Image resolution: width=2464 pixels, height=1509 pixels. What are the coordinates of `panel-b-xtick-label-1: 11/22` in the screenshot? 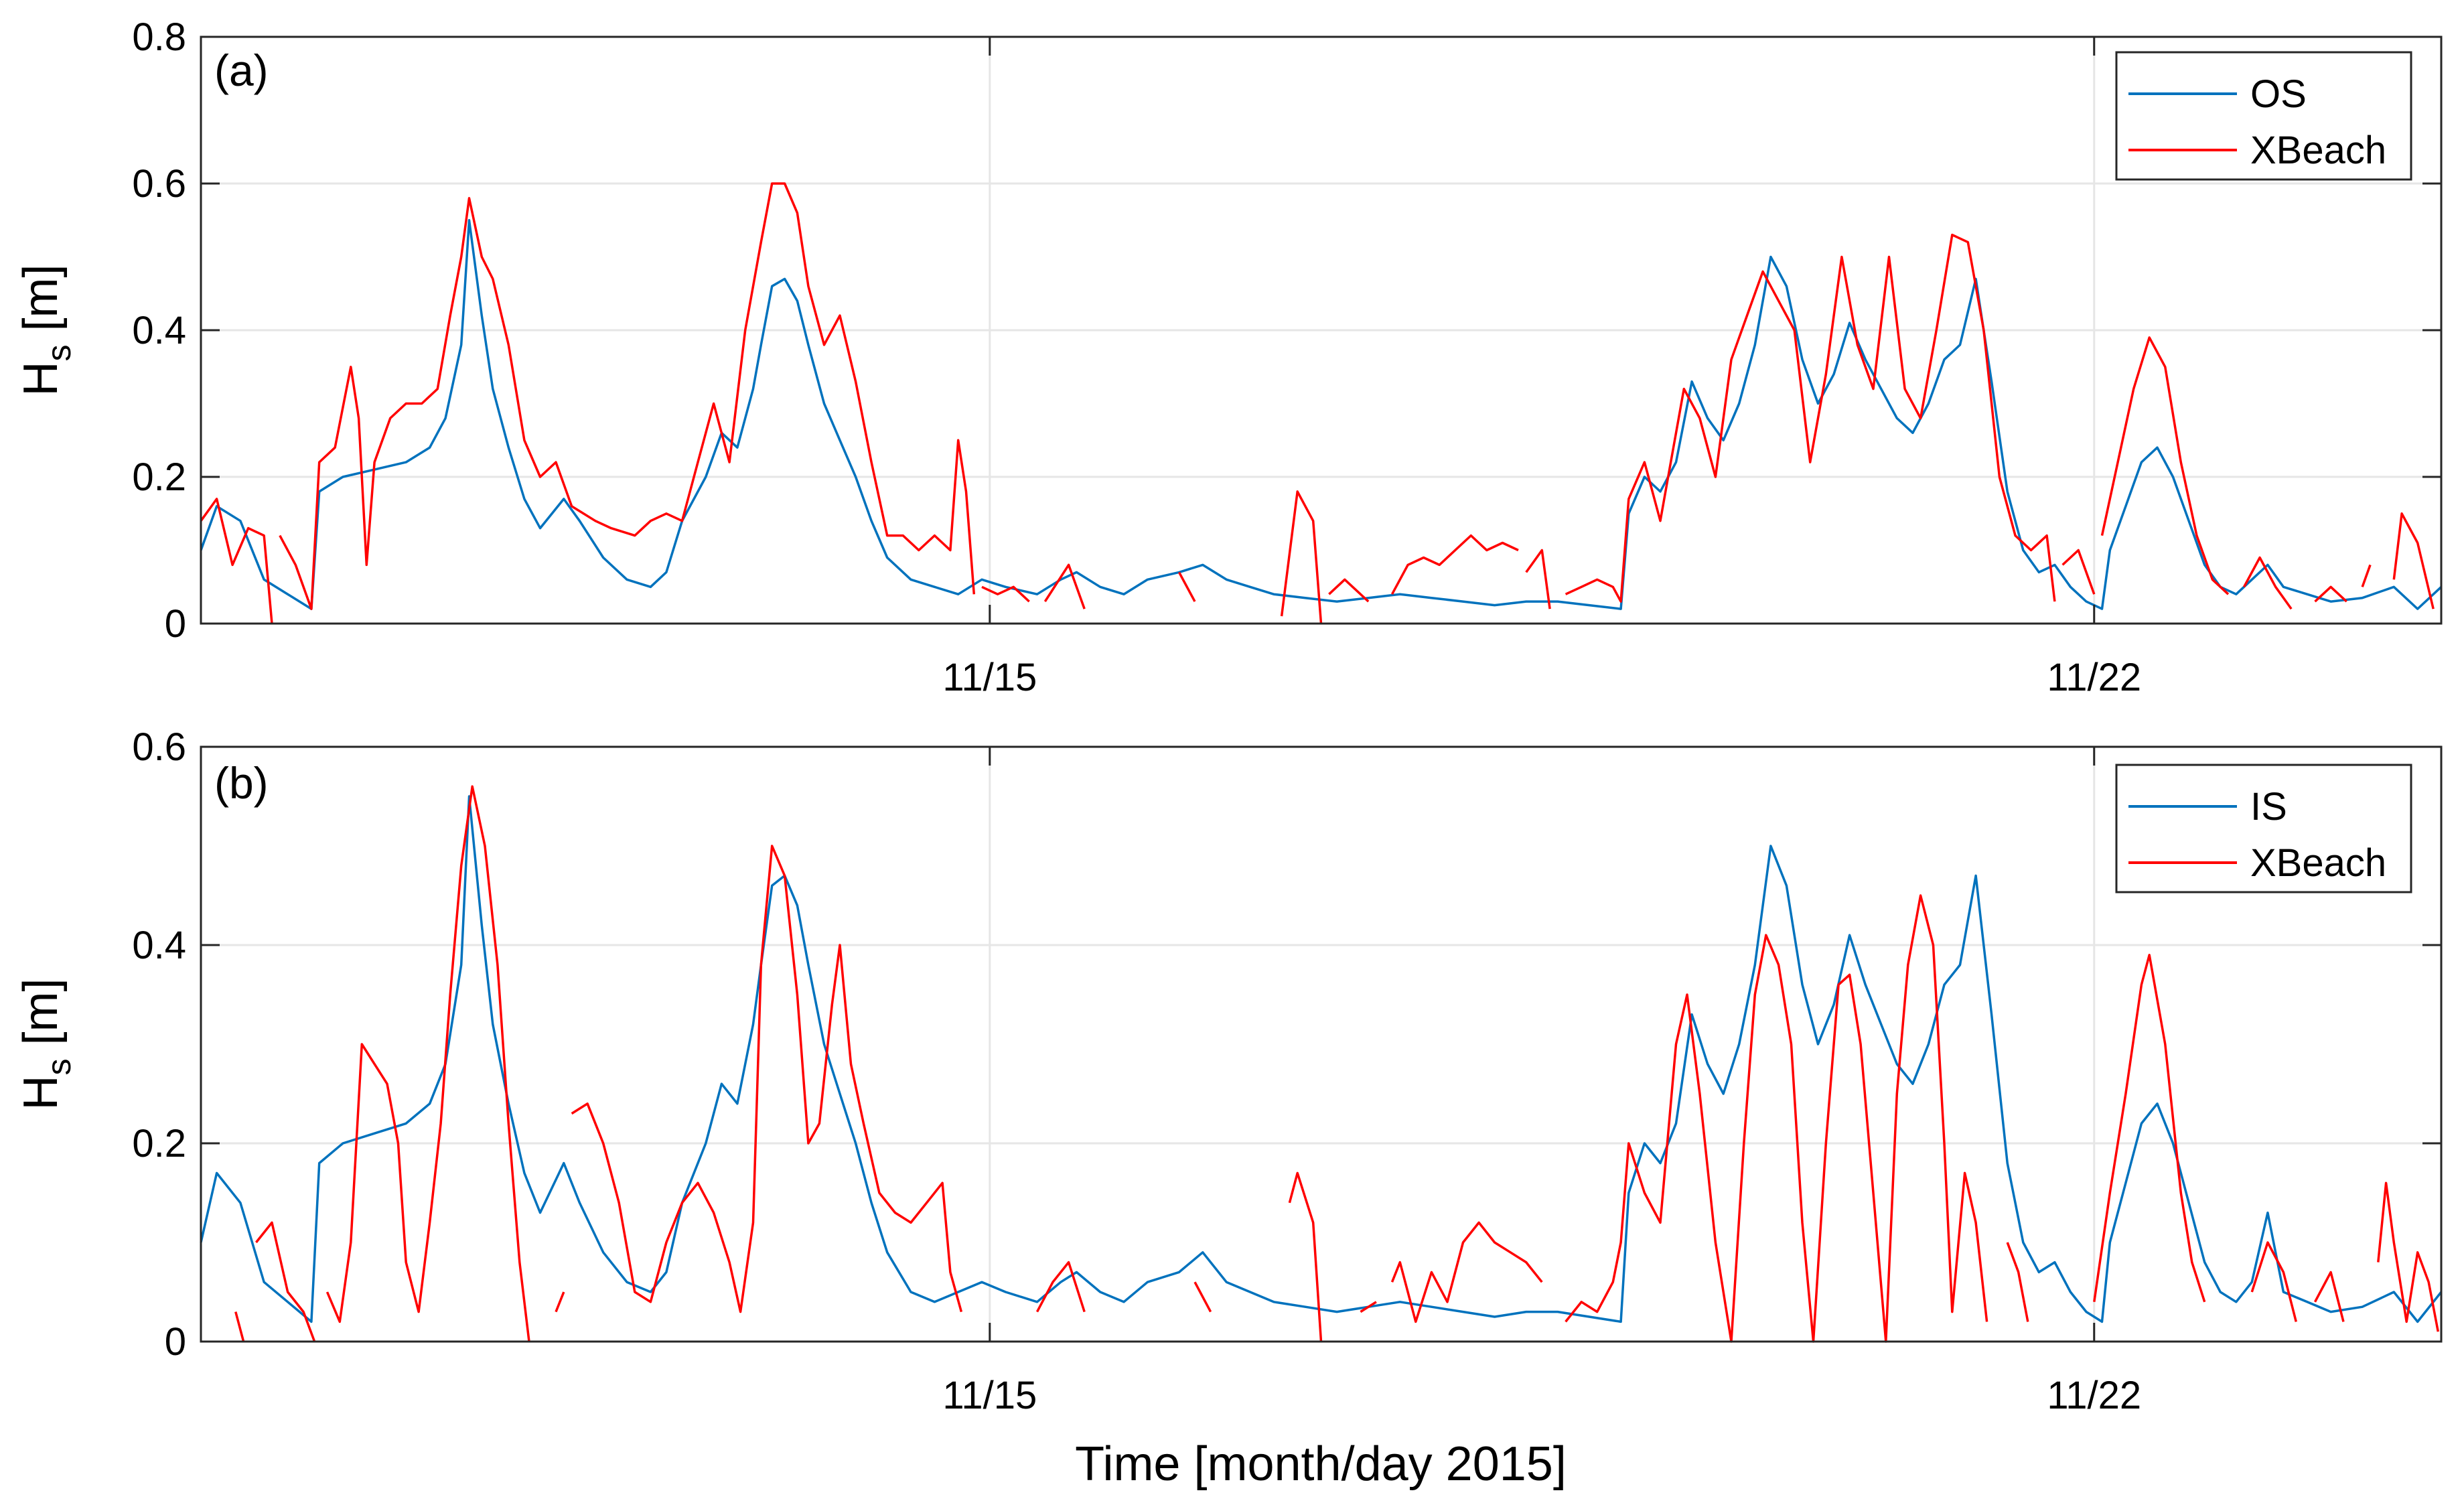 It's located at (2094, 1395).